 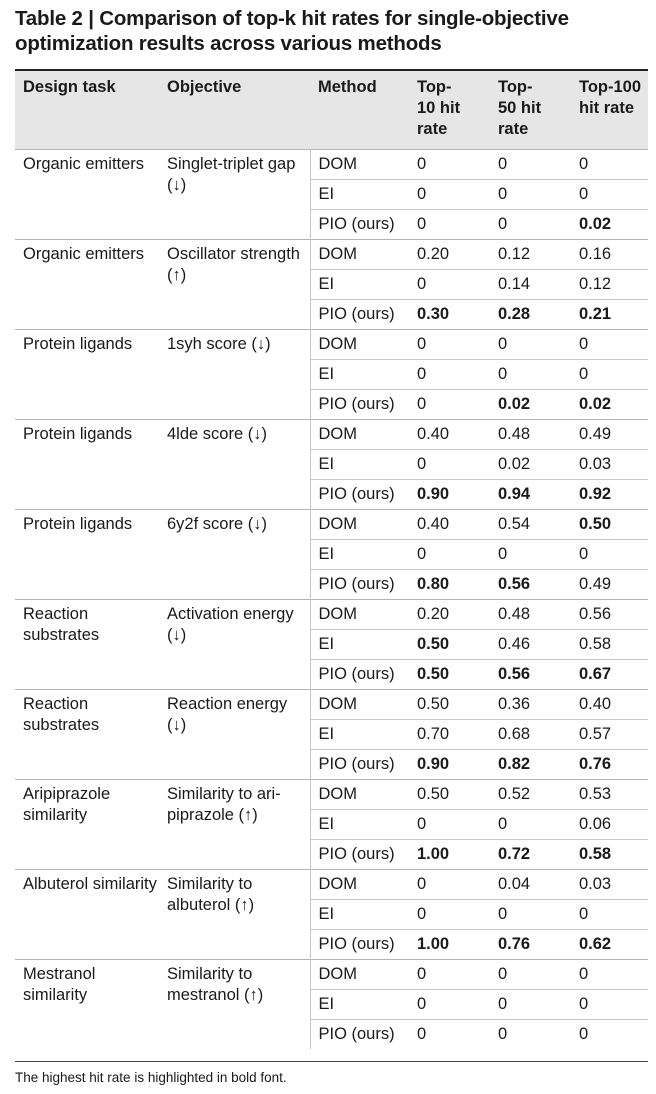 What do you see at coordinates (533, 763) in the screenshot?
I see `top-50-cell: 0.82` at bounding box center [533, 763].